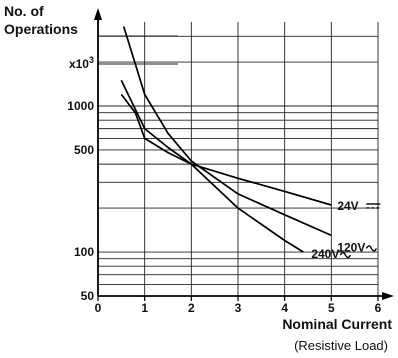 The height and width of the screenshot is (358, 398). Describe the element at coordinates (81, 63) in the screenshot. I see `y-multiplier-label: x103` at that location.